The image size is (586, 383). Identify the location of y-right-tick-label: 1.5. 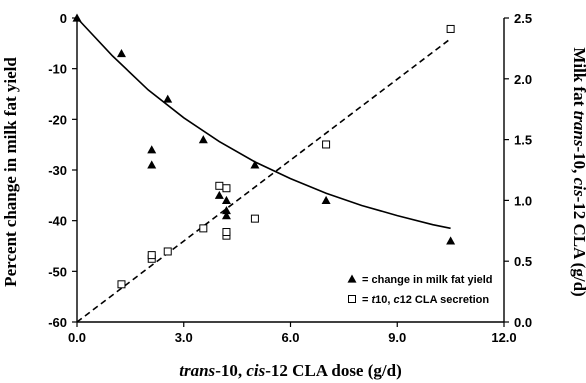
(523, 140).